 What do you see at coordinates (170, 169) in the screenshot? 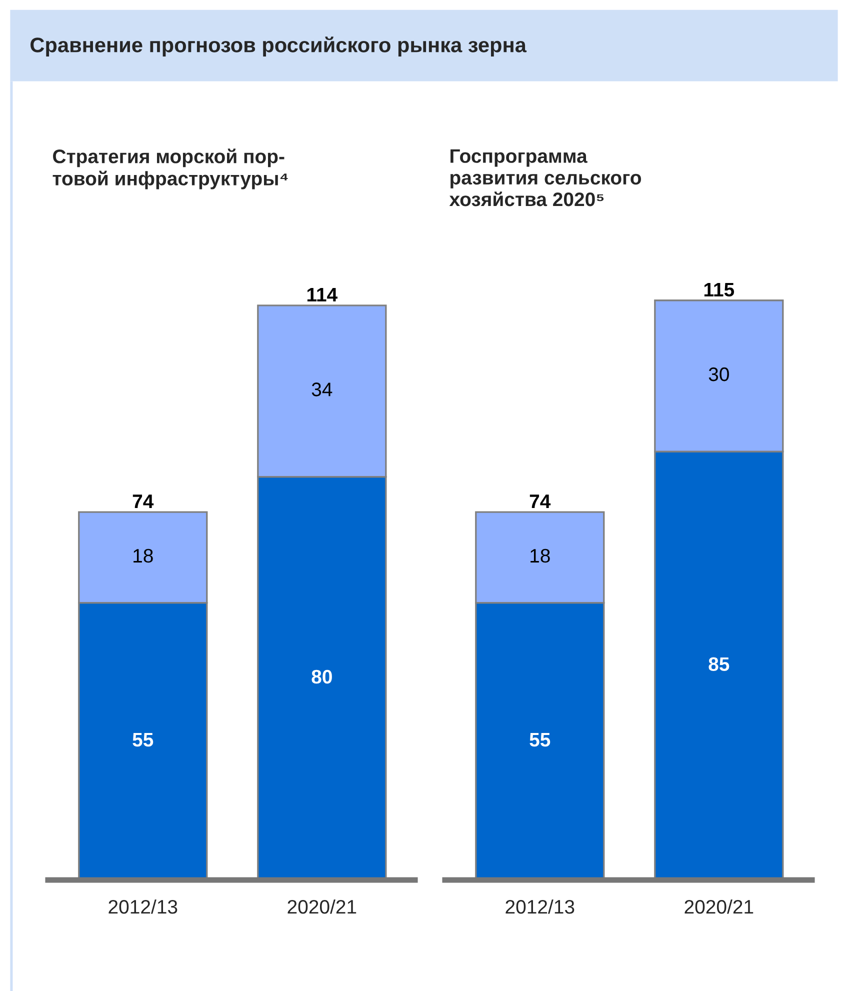
I see `chart-subtitle: Стратегия морской пор- товой инфраструктуры⁴` at bounding box center [170, 169].